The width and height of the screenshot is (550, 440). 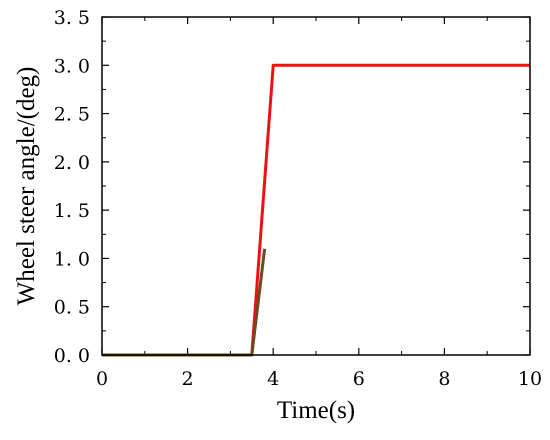 What do you see at coordinates (72, 163) in the screenshot?
I see `y-tick-label: 2. 0` at bounding box center [72, 163].